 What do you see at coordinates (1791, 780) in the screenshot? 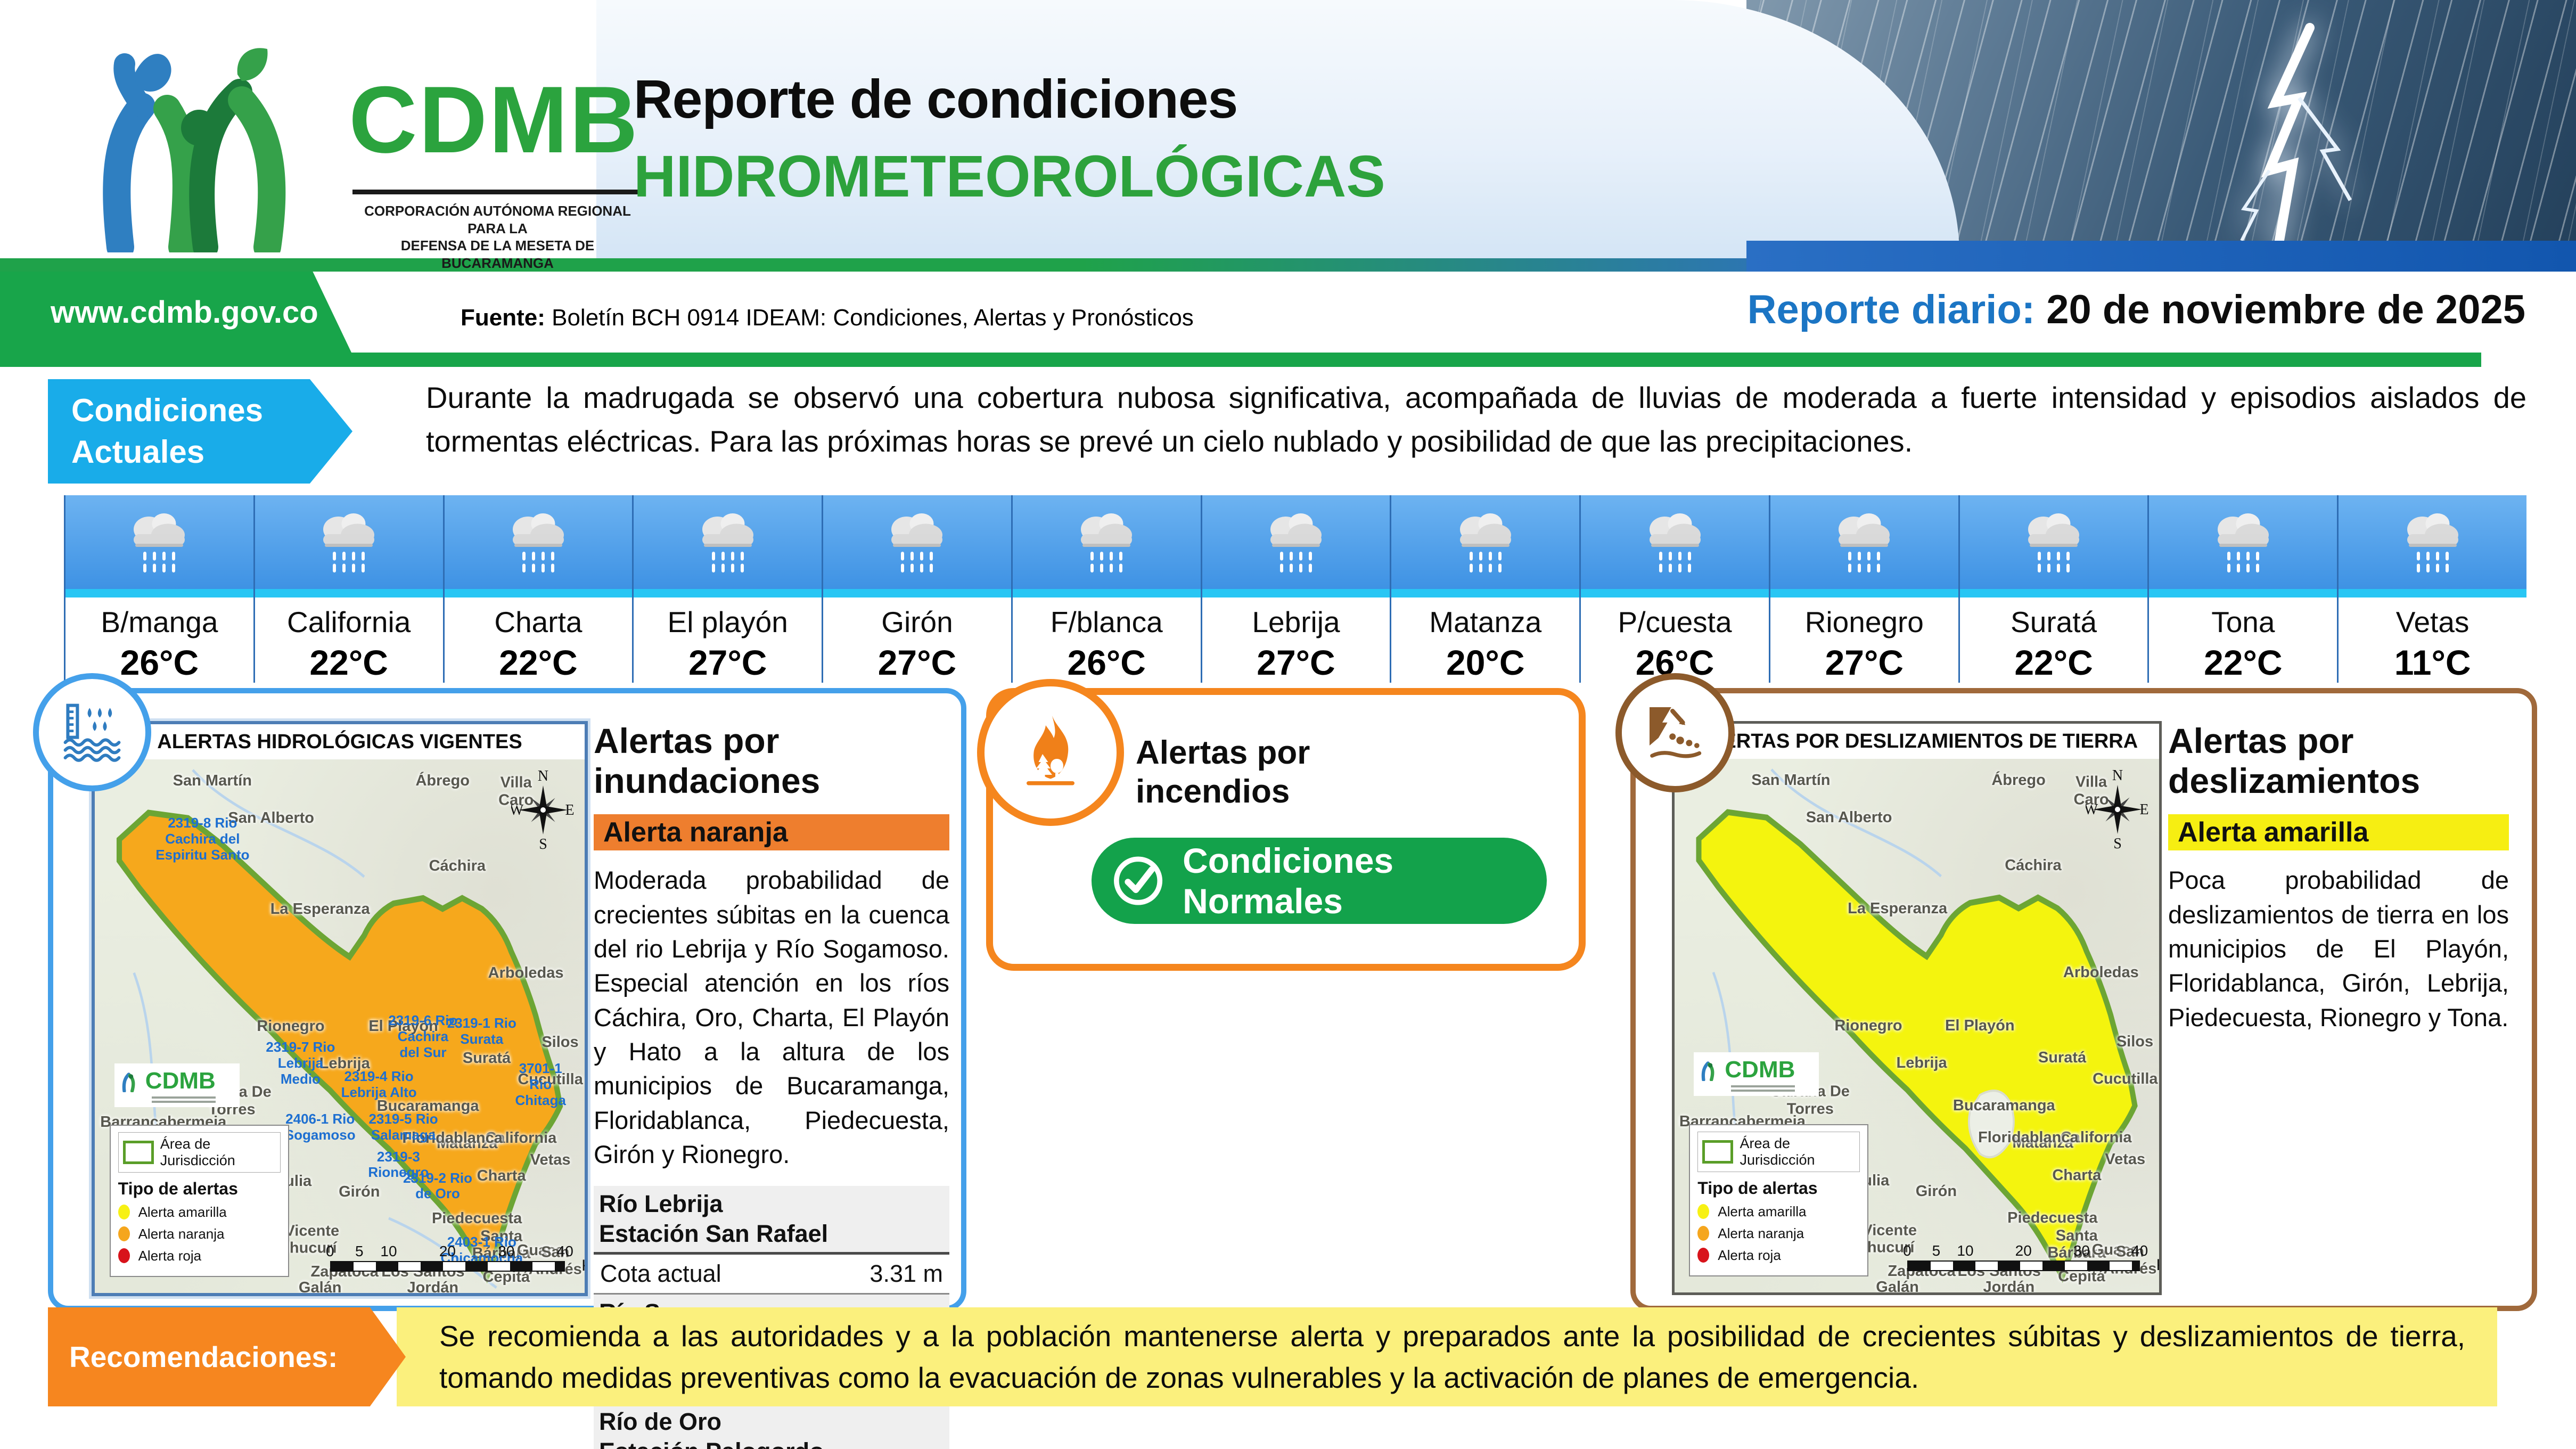
I see `map-town-label: San Martín` at bounding box center [1791, 780].